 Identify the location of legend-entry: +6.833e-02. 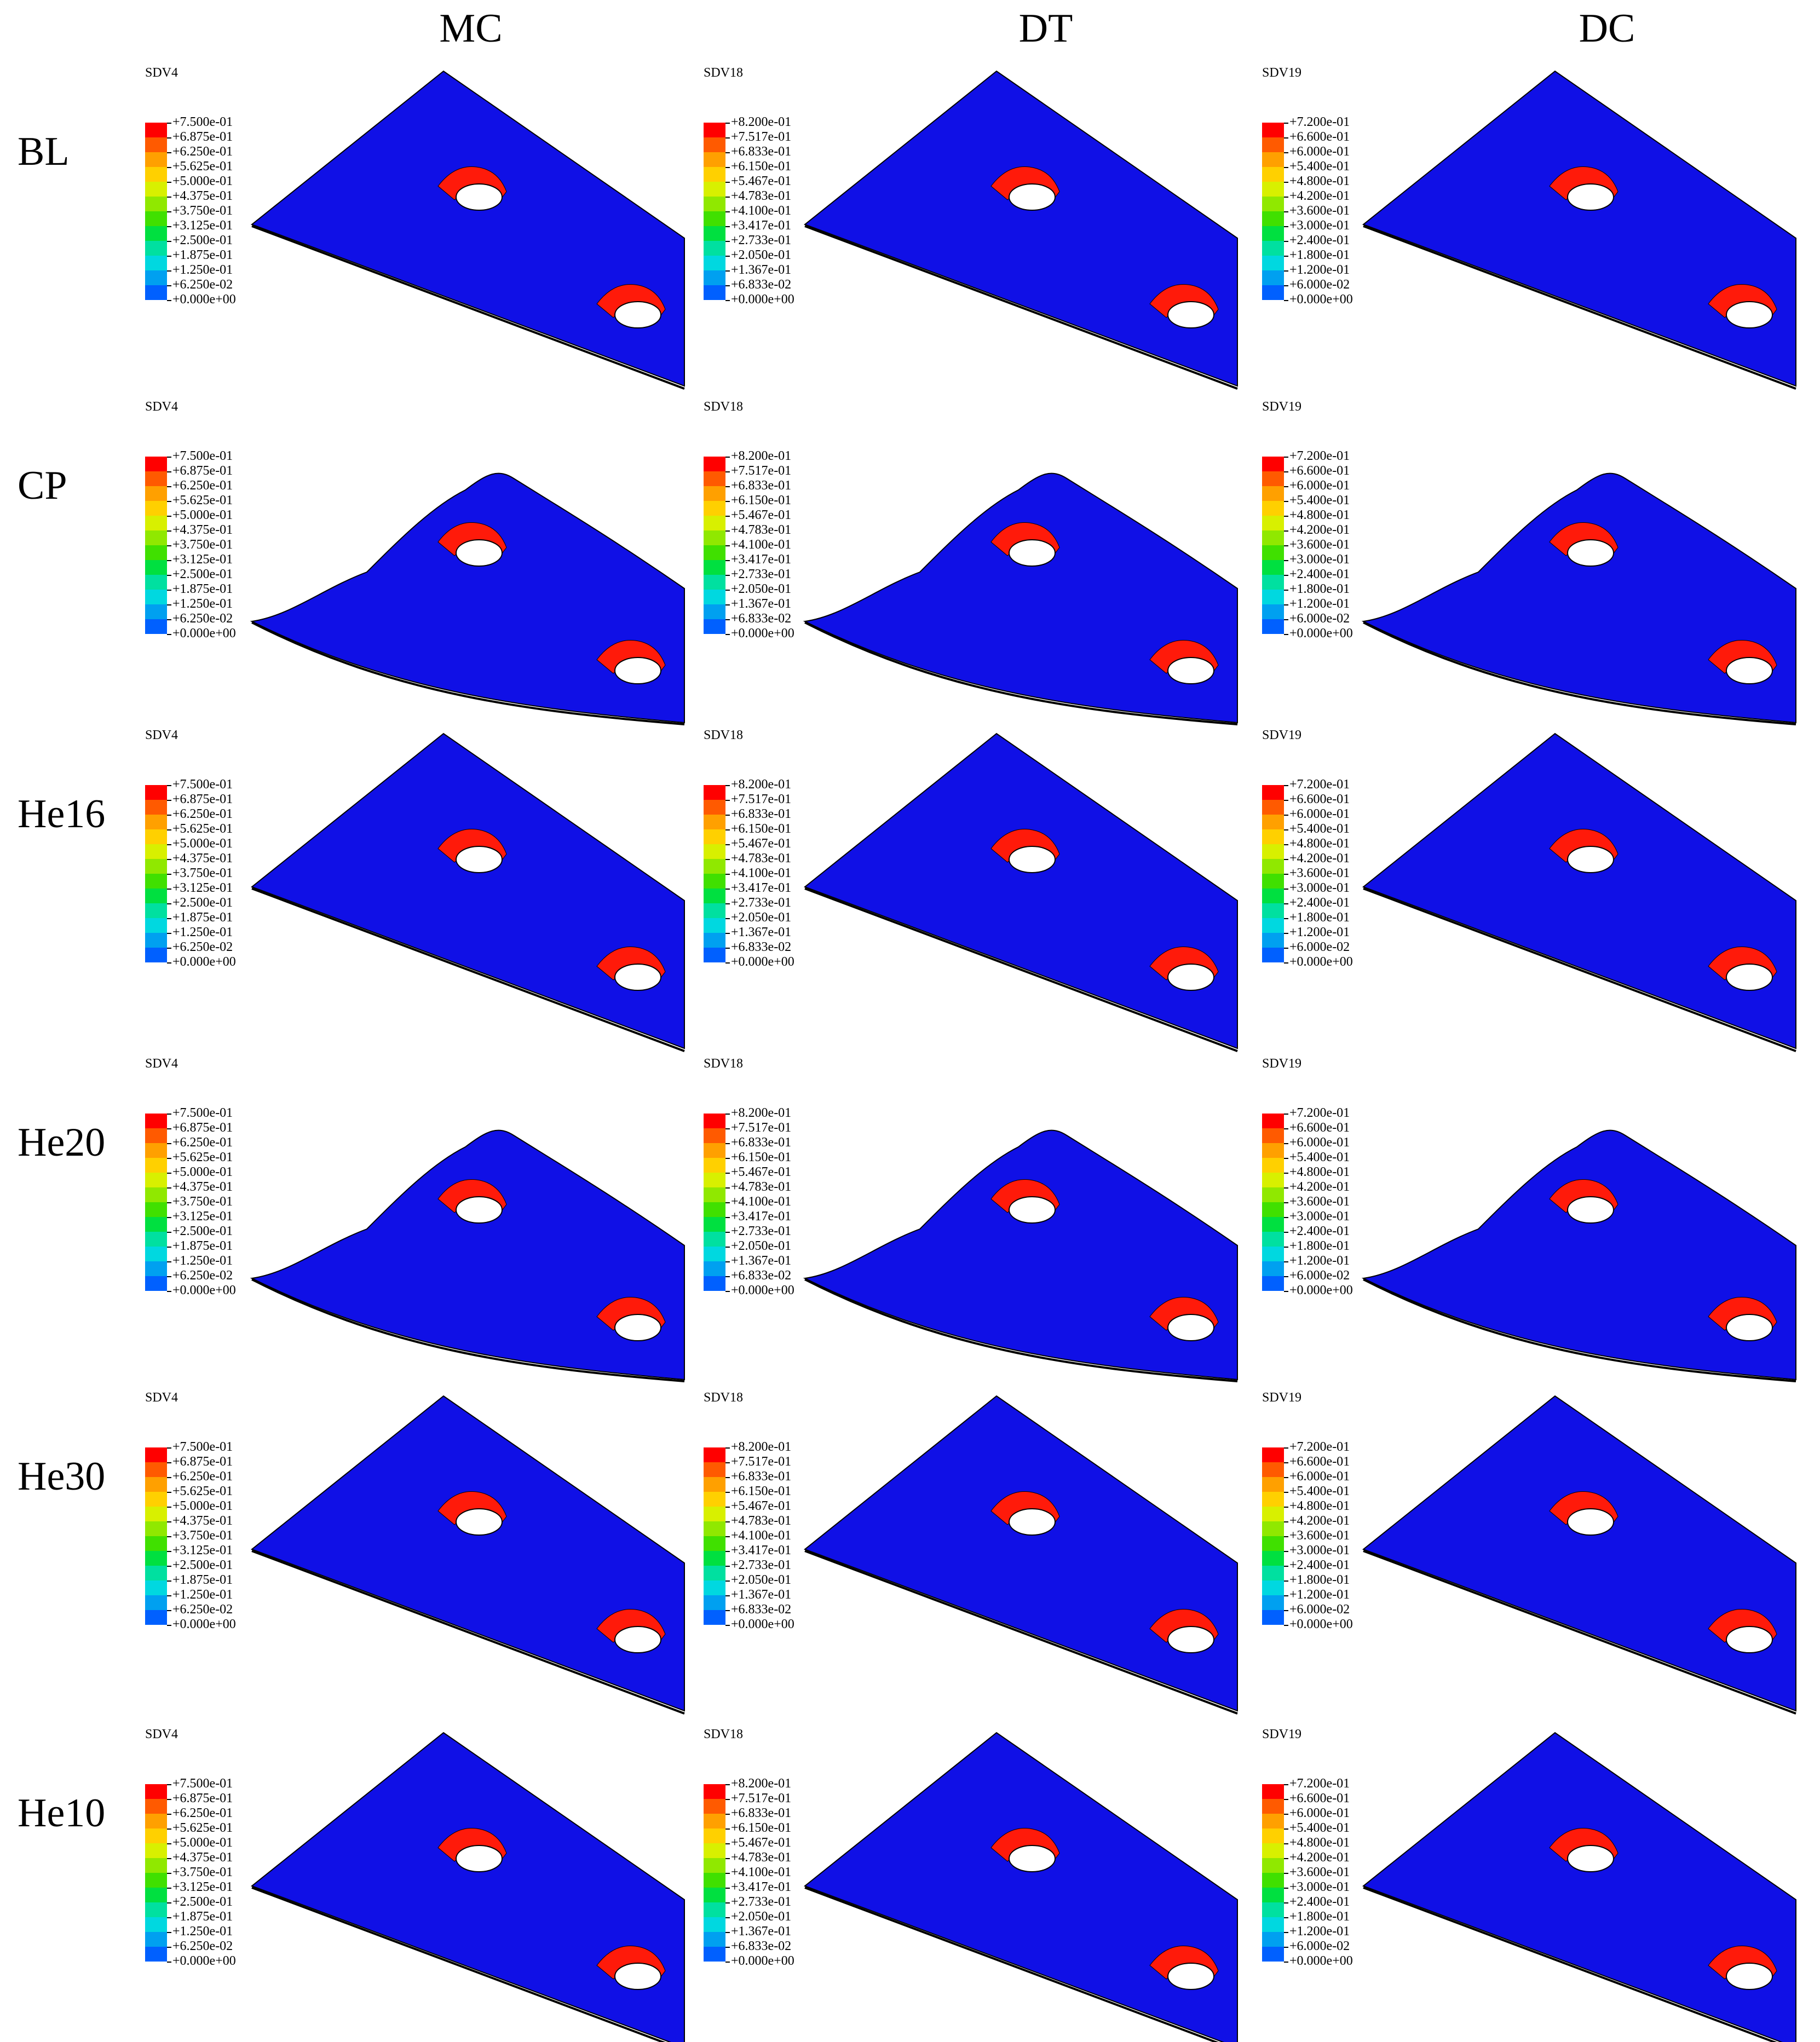
(786, 1613).